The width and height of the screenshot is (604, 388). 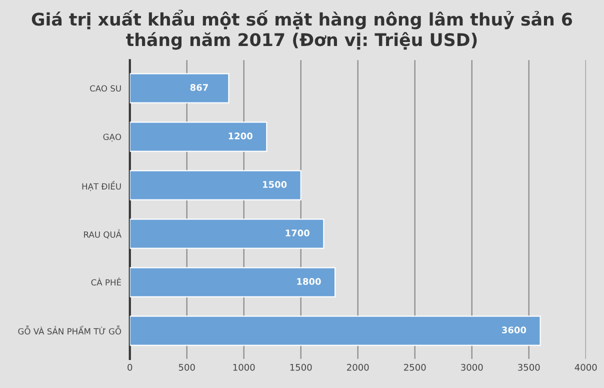 I want to click on x-tick-label: 1500, so click(x=301, y=367).